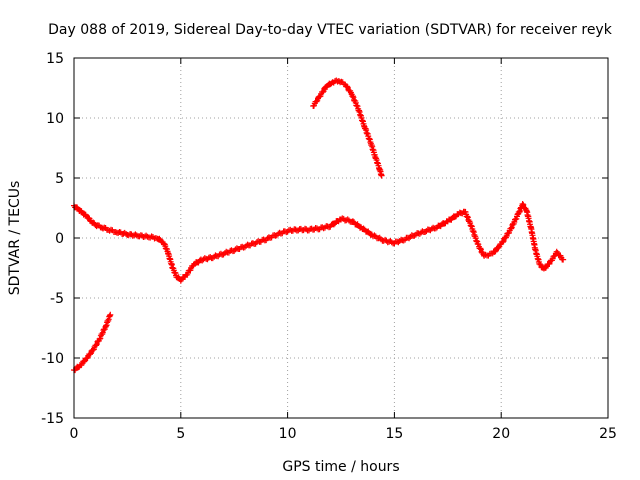 Image resolution: width=640 pixels, height=480 pixels. I want to click on x-tick-label: 5, so click(180, 434).